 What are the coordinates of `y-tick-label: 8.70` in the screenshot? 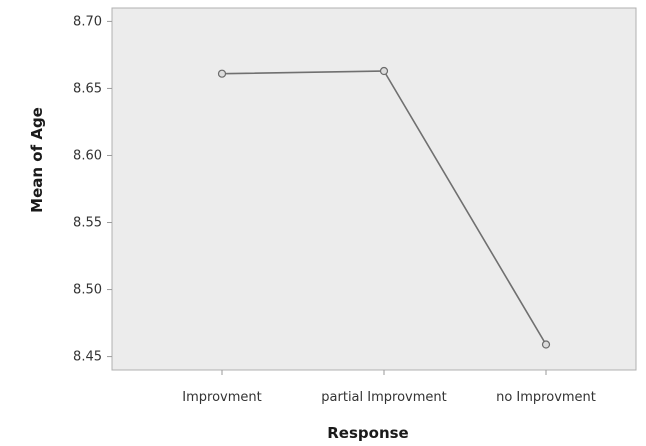 It's located at (87, 21).